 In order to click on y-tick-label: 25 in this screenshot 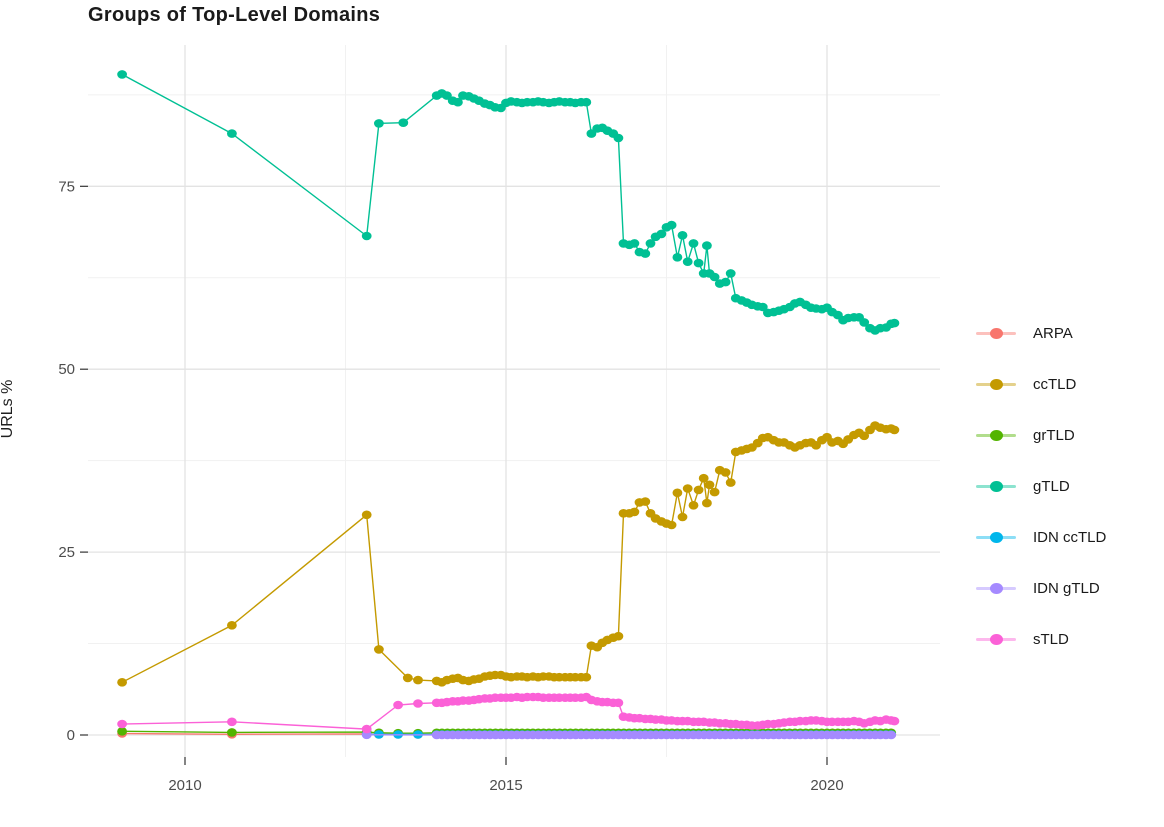, I will do `click(66, 552)`.